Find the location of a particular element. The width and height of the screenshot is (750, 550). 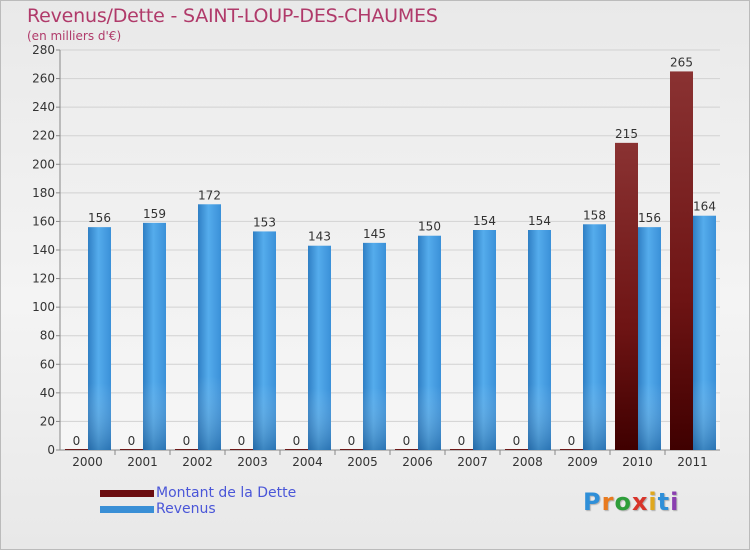

data-label-revenus: 159 is located at coordinates (154, 214).